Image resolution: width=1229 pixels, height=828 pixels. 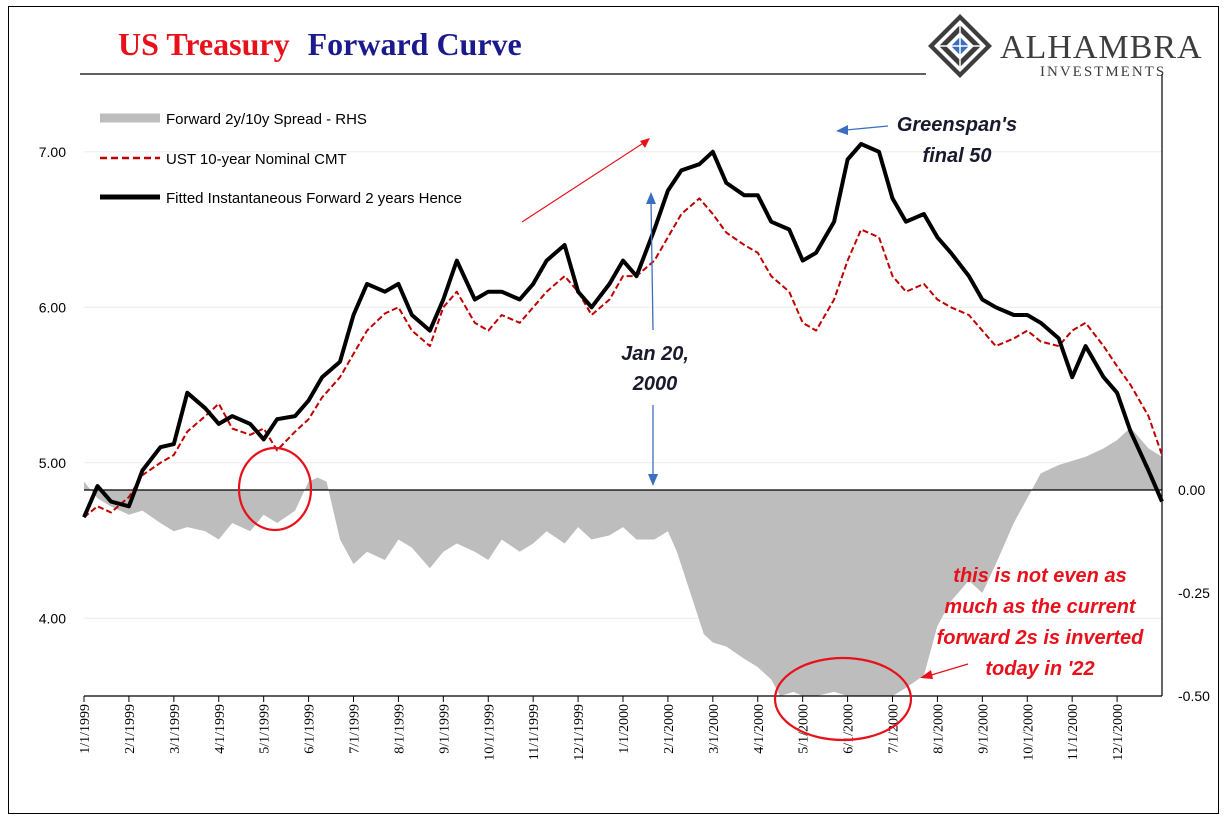 I want to click on x-tick-label: 8/1/1999, so click(x=399, y=729).